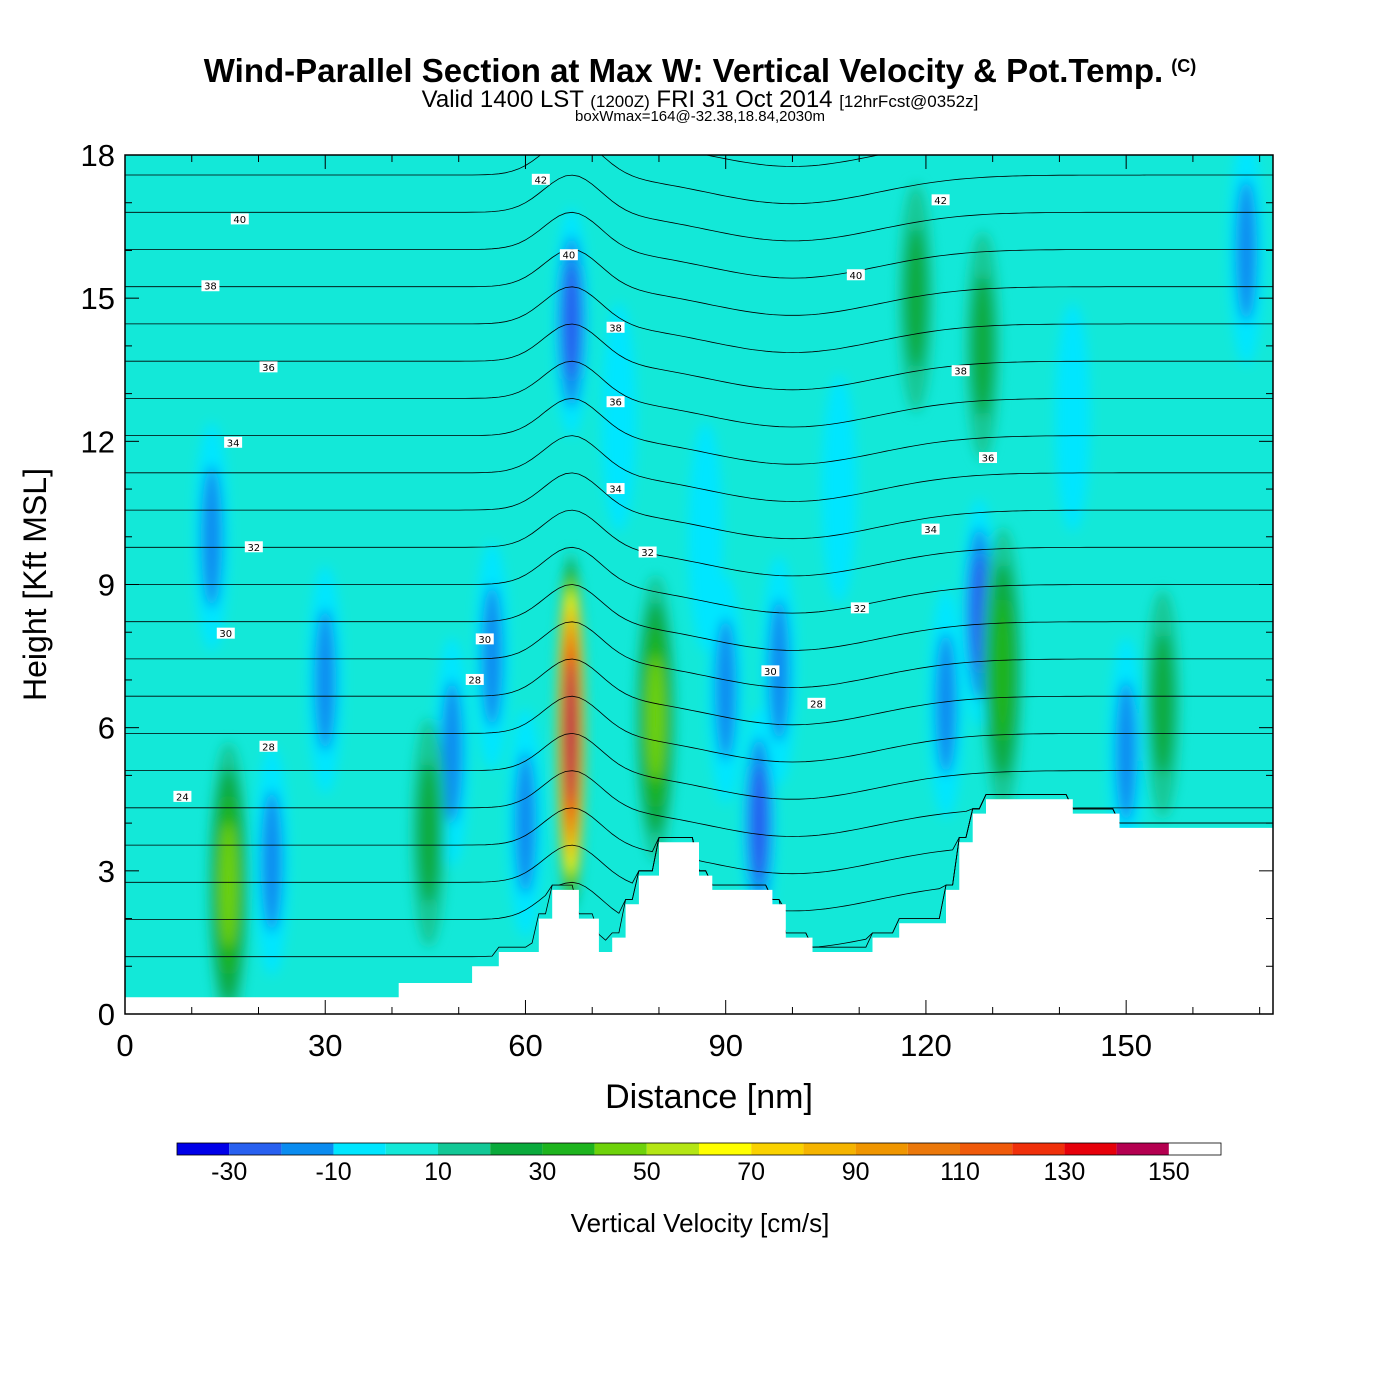 The image size is (1400, 1400). What do you see at coordinates (106, 871) in the screenshot?
I see `y-tick-label: 3` at bounding box center [106, 871].